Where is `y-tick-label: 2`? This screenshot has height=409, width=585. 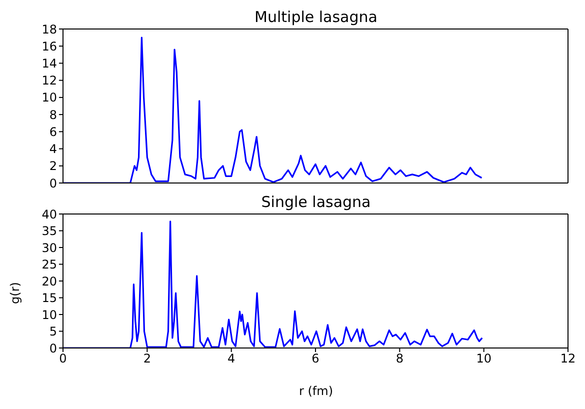
y-tick-label: 2 is located at coordinates (53, 166).